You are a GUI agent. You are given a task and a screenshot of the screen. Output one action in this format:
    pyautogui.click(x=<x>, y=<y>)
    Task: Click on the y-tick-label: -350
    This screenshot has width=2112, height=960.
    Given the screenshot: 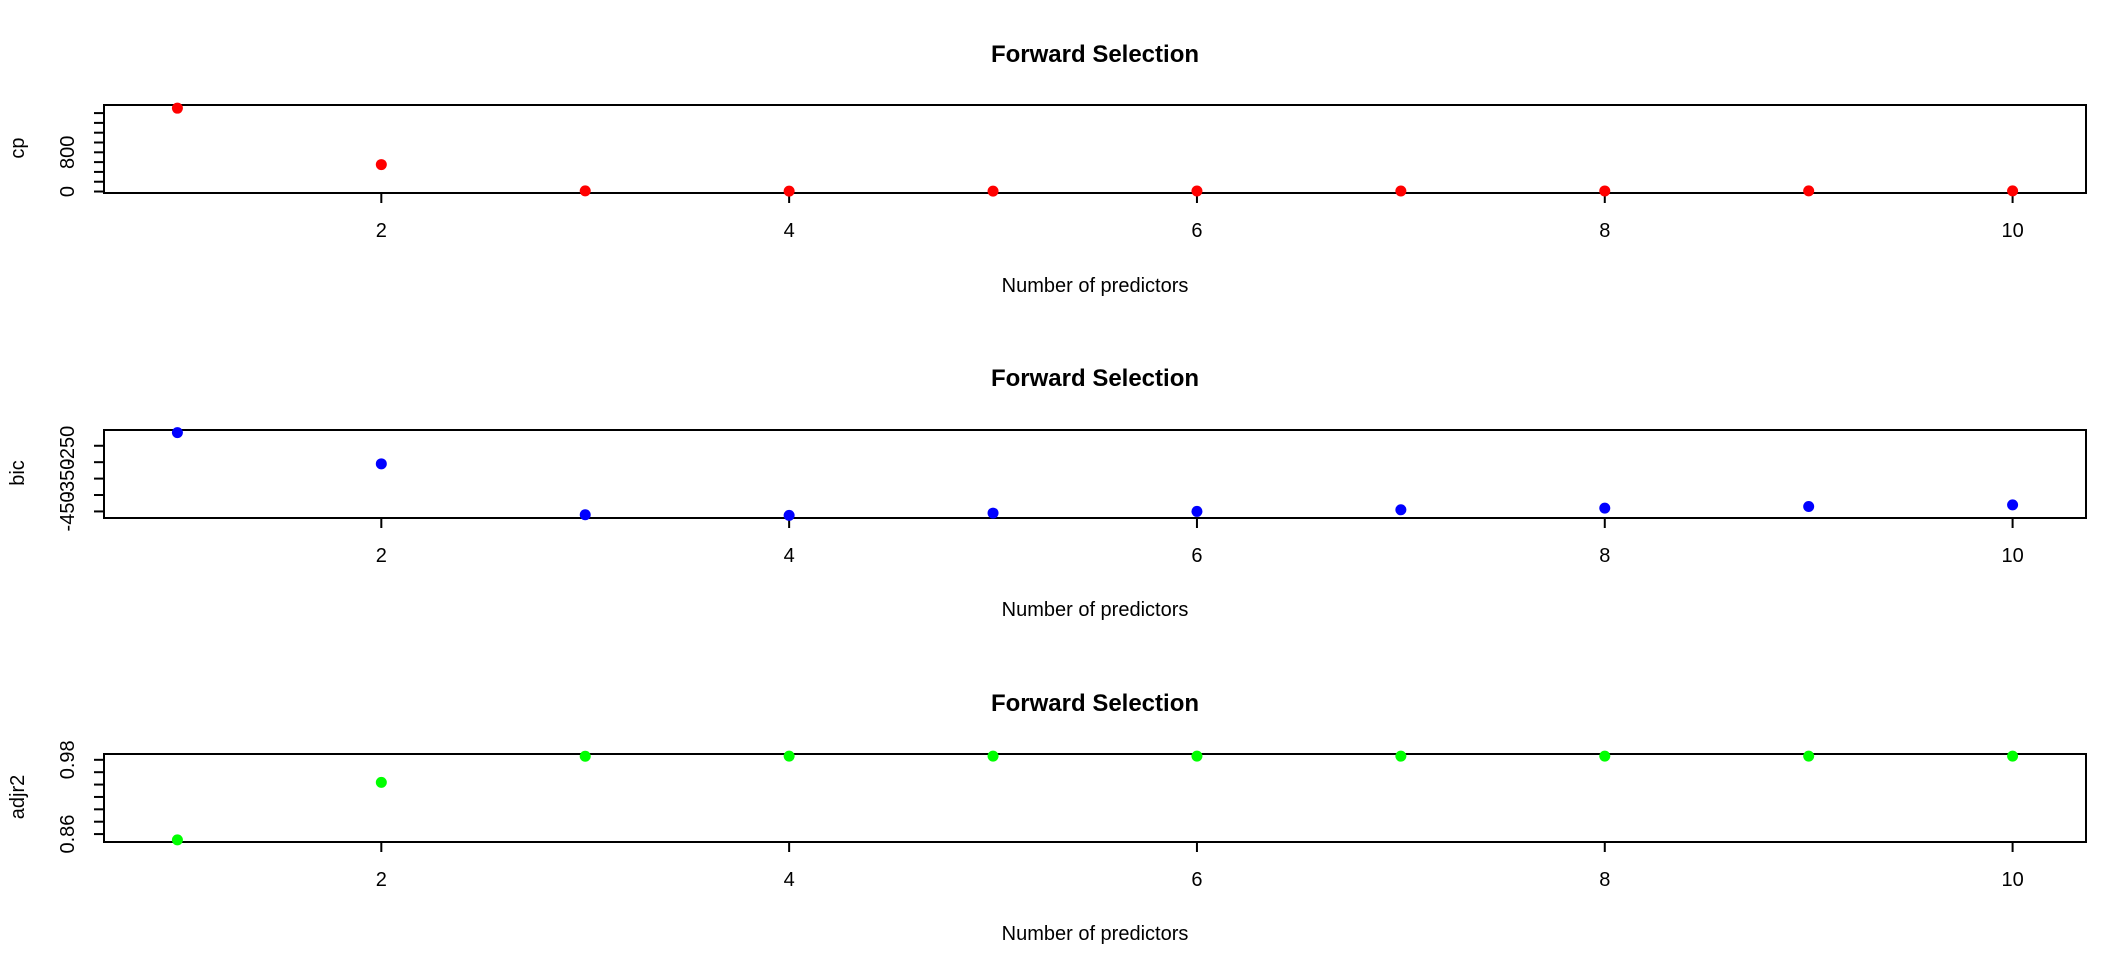 What is the action you would take?
    pyautogui.click(x=68, y=479)
    